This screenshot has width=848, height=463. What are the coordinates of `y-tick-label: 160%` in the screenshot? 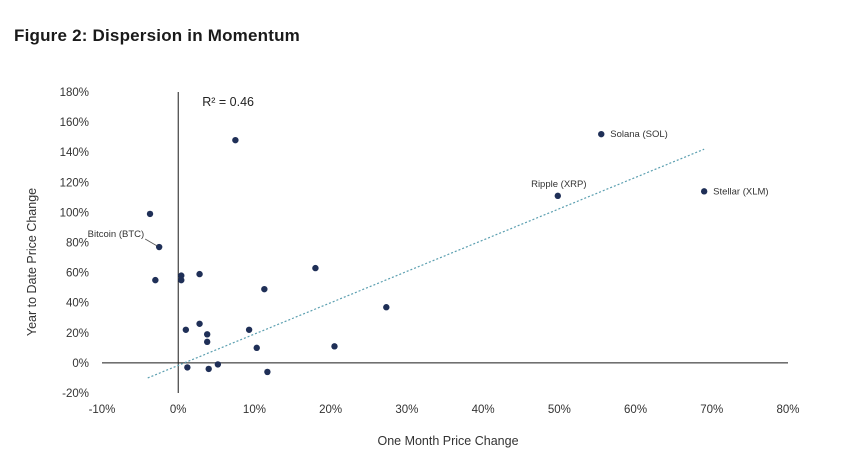 It's located at (74, 123).